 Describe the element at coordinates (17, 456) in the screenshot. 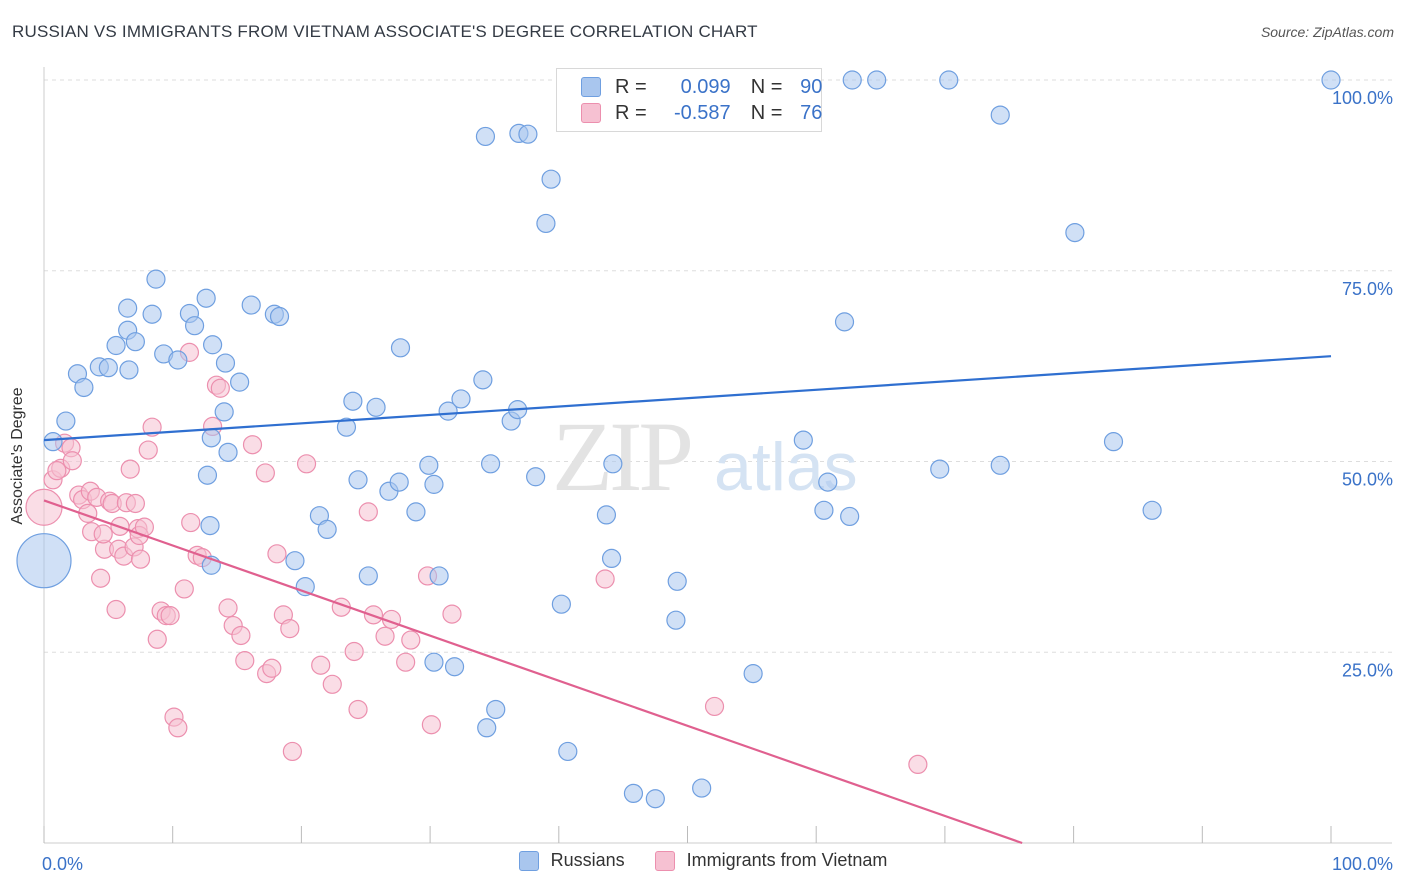

I see `y-axis-label: Associate's Degree` at that location.